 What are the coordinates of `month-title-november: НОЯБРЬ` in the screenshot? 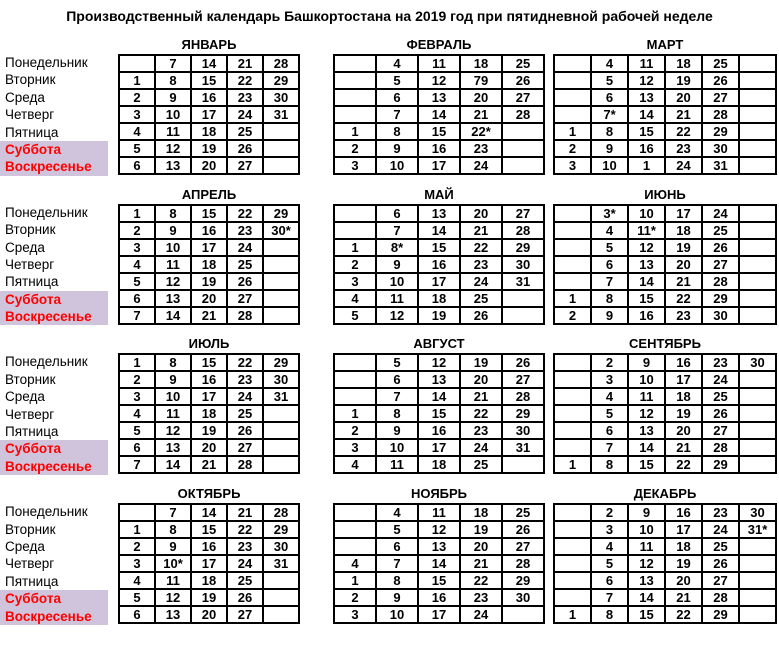 It's located at (439, 494).